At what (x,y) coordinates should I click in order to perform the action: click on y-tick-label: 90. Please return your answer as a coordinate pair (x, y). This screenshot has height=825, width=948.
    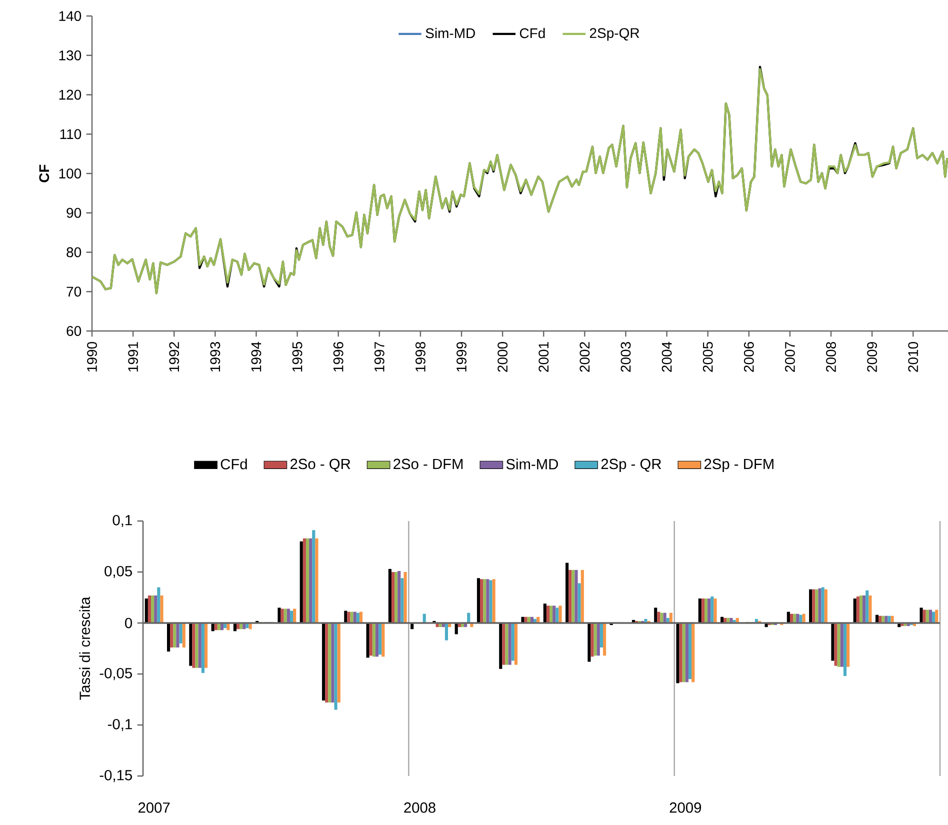
    Looking at the image, I should click on (74, 213).